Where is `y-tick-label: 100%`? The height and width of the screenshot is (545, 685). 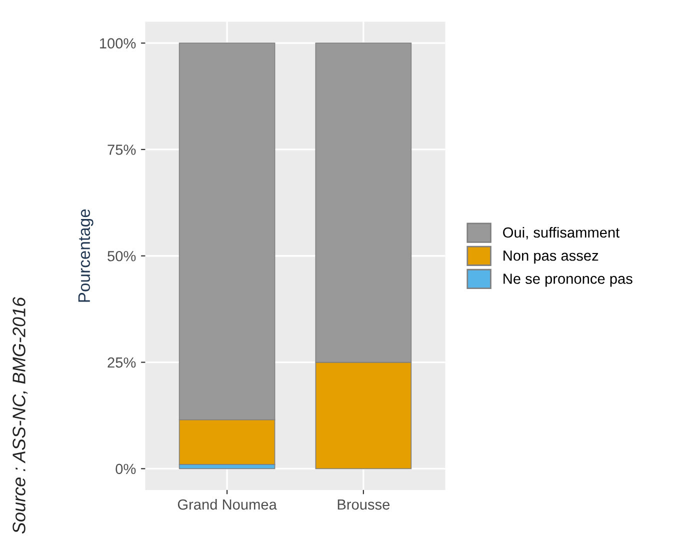
y-tick-label: 100% is located at coordinates (118, 43).